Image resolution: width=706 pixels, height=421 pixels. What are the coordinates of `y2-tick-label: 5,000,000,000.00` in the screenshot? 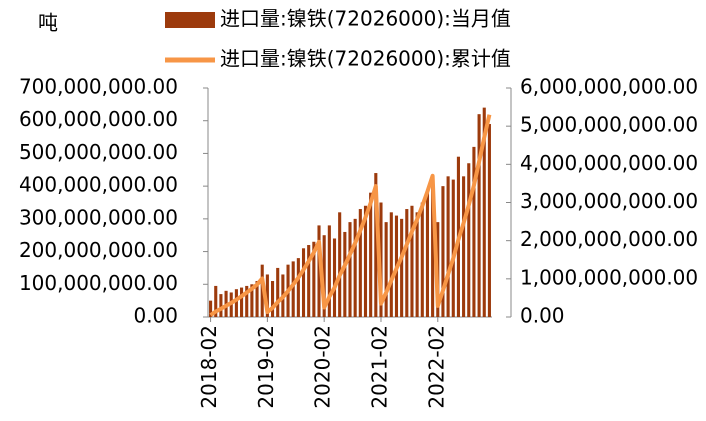 It's located at (609, 125).